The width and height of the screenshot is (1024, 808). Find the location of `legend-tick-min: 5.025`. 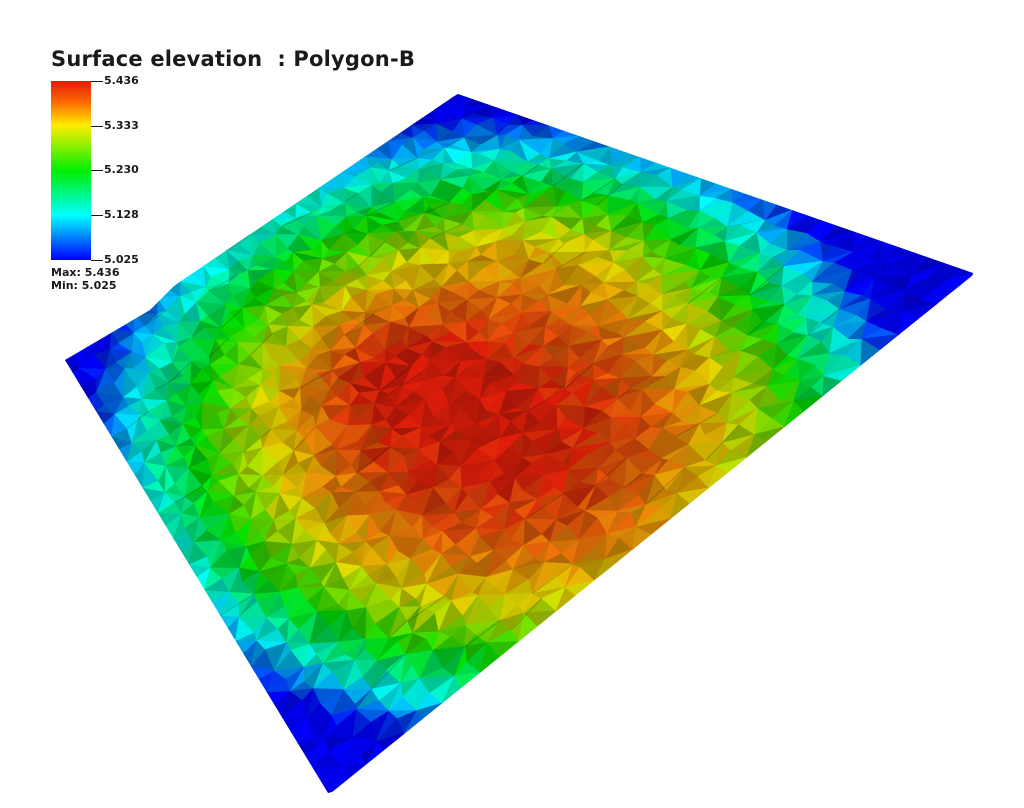

legend-tick-min: 5.025 is located at coordinates (115, 260).